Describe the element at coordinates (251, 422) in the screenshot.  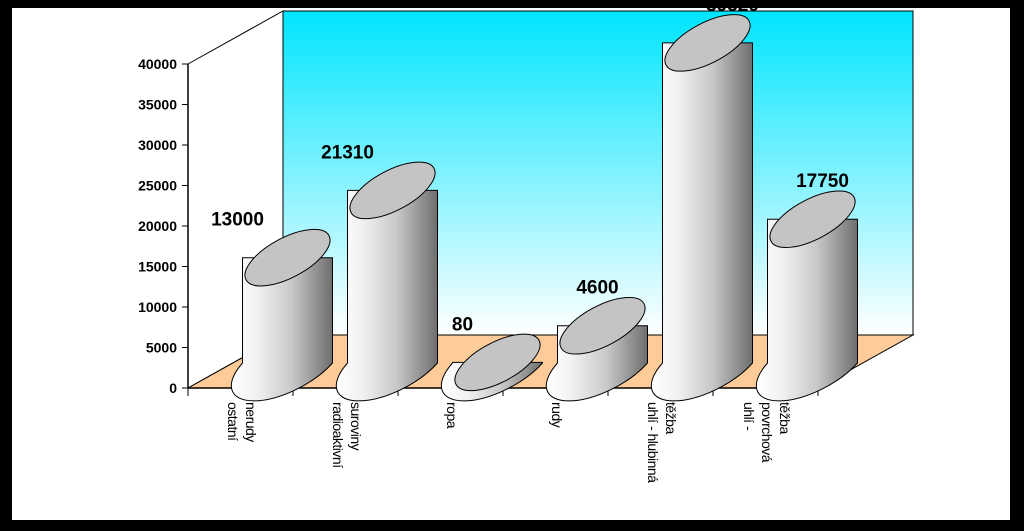
I see `category-label: nerudy` at that location.